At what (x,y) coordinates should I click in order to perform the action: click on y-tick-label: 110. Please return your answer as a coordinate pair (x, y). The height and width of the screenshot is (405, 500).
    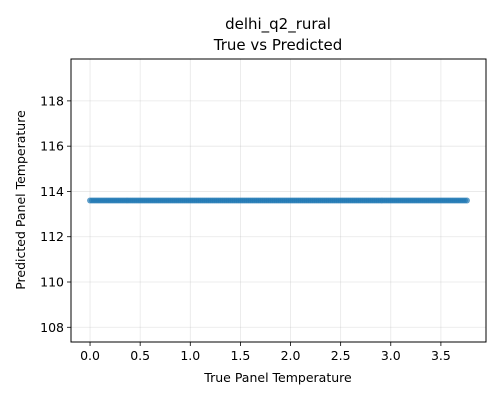
    Looking at the image, I should click on (52, 282).